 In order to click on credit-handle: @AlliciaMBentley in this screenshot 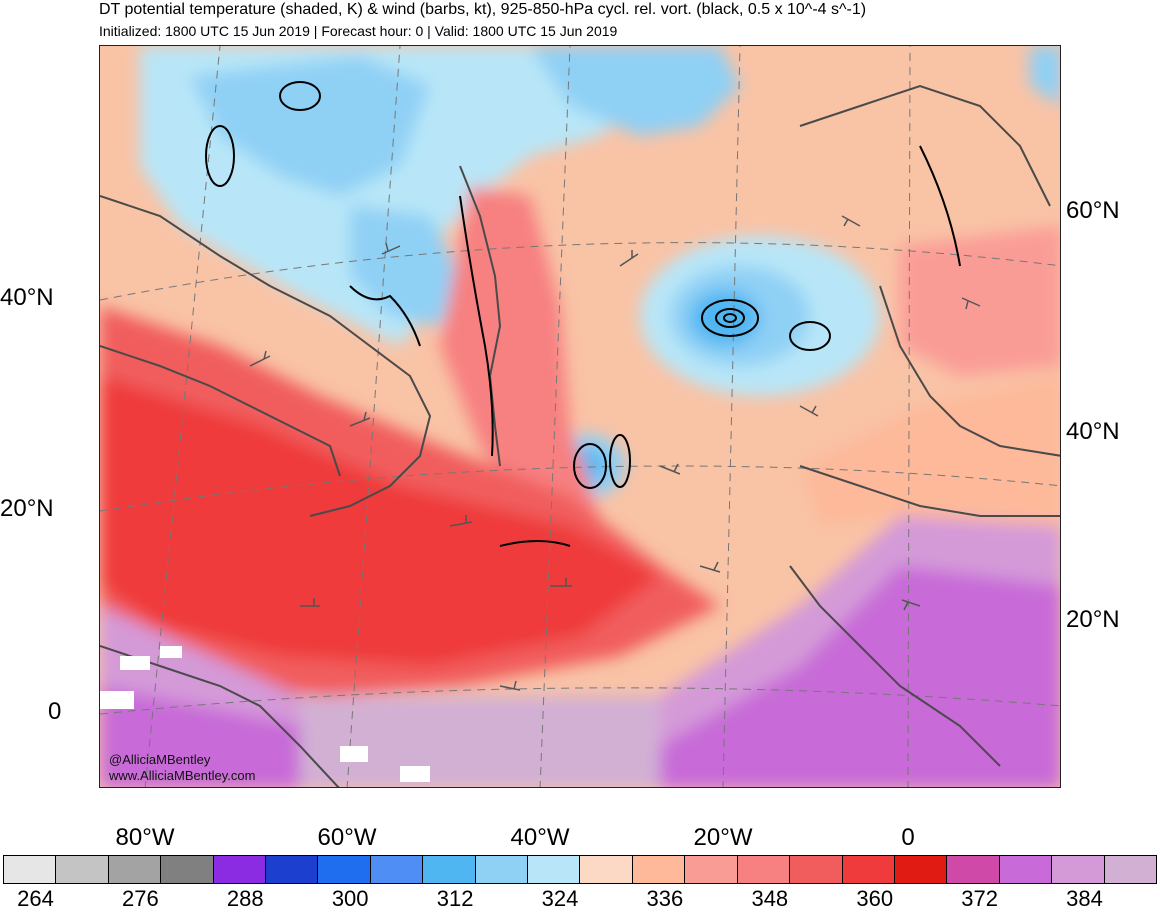, I will do `click(160, 759)`.